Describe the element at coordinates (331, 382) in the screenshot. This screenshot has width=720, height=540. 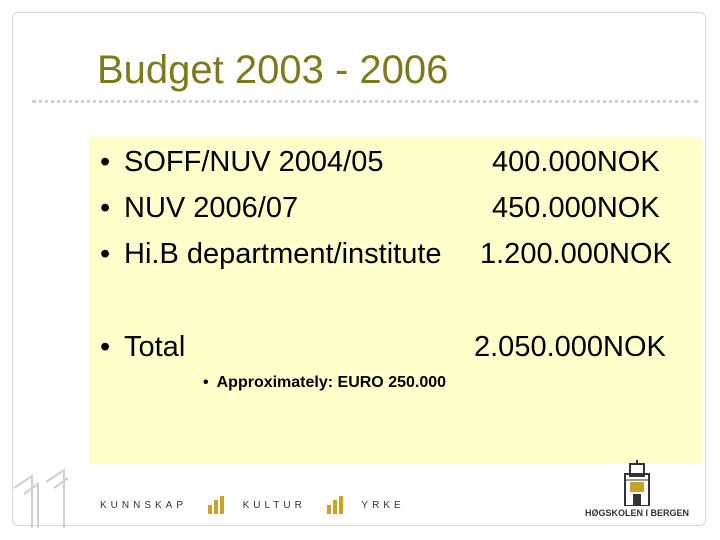
I see `euro-approximation-text: Approximately: EURO 250.000` at that location.